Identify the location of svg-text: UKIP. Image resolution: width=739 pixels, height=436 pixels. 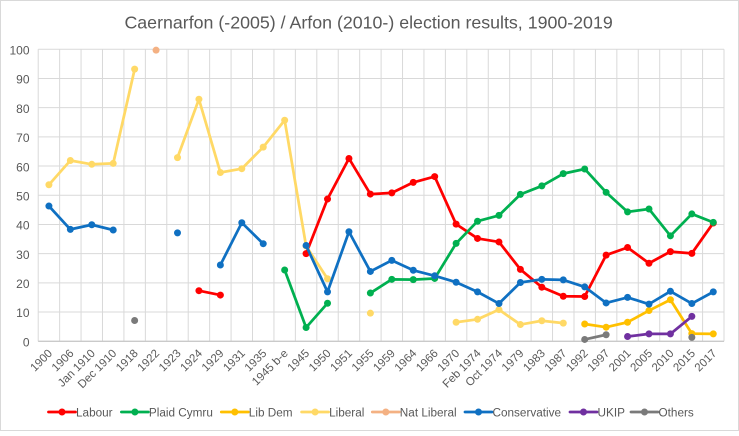
(612, 412).